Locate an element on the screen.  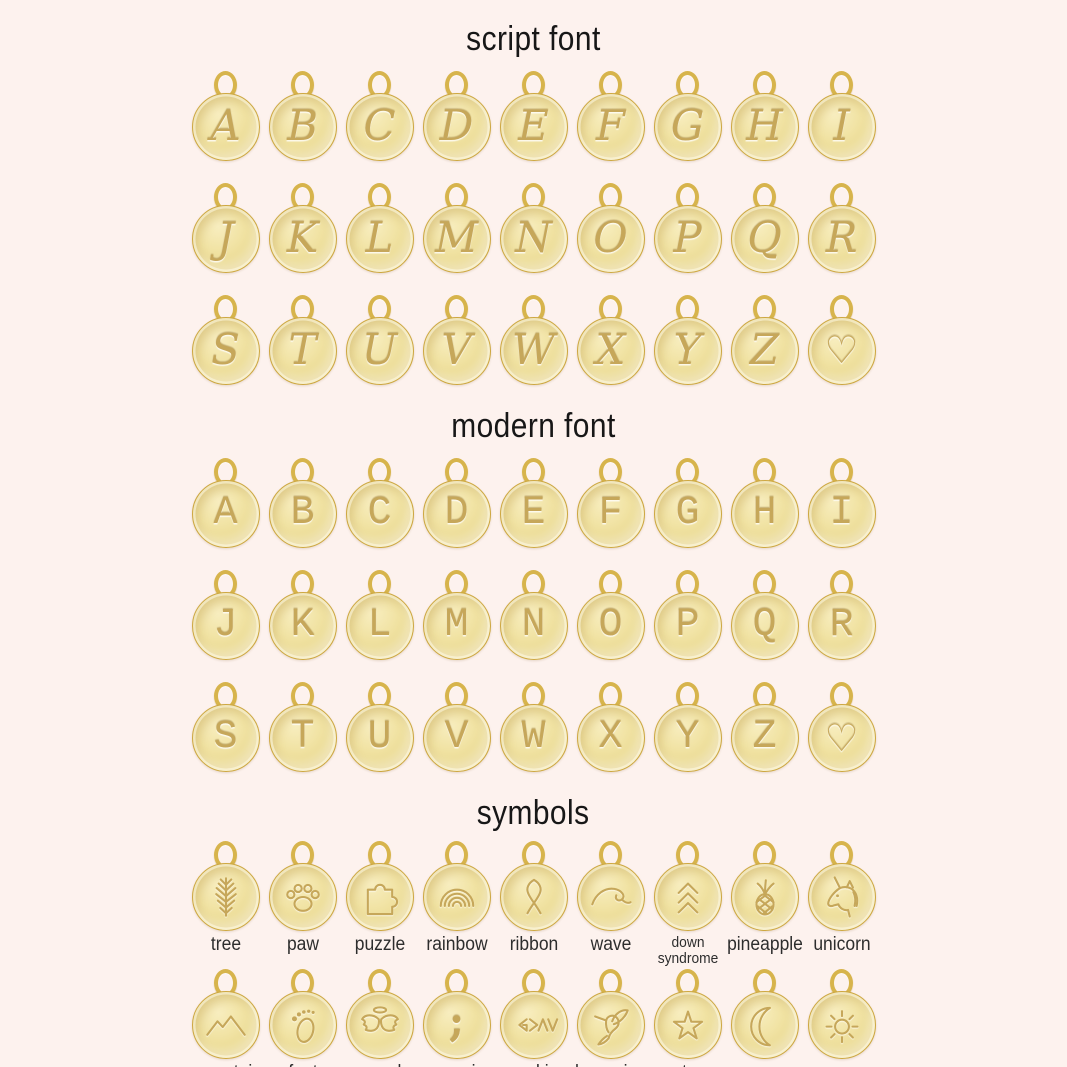
charm-disc: D is located at coordinates (456, 514).